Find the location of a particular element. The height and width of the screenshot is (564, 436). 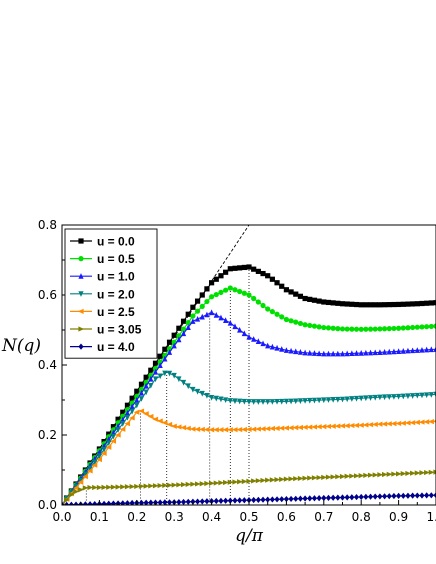

legend-label: u = 3.05 is located at coordinates (119, 330).